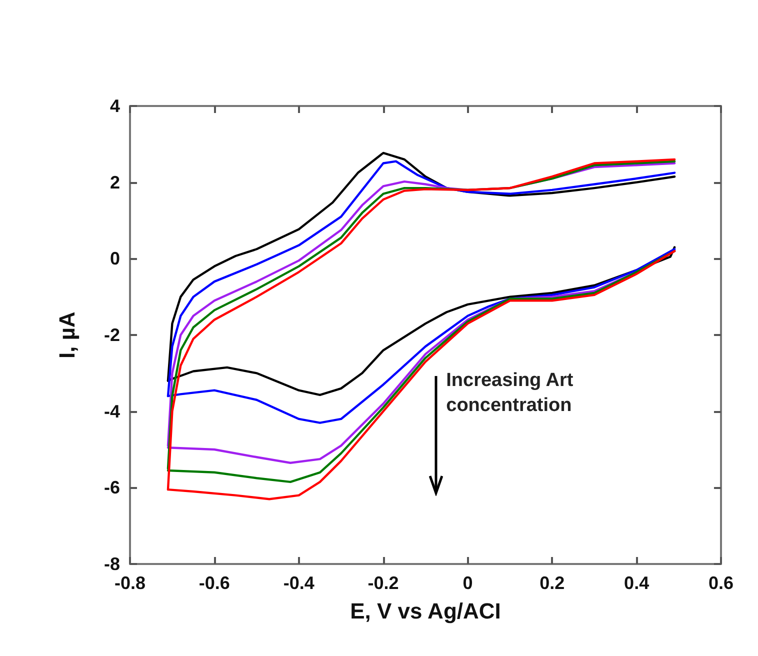  I want to click on y-tick-label: 0, so click(115, 258).